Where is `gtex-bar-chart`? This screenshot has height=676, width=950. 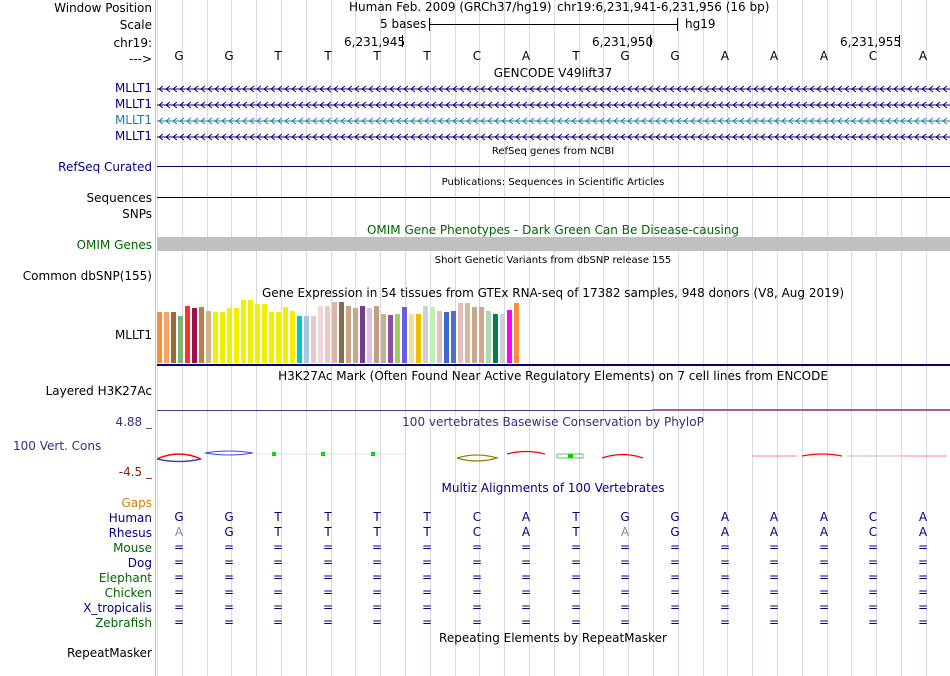 gtex-bar-chart is located at coordinates (553, 330).